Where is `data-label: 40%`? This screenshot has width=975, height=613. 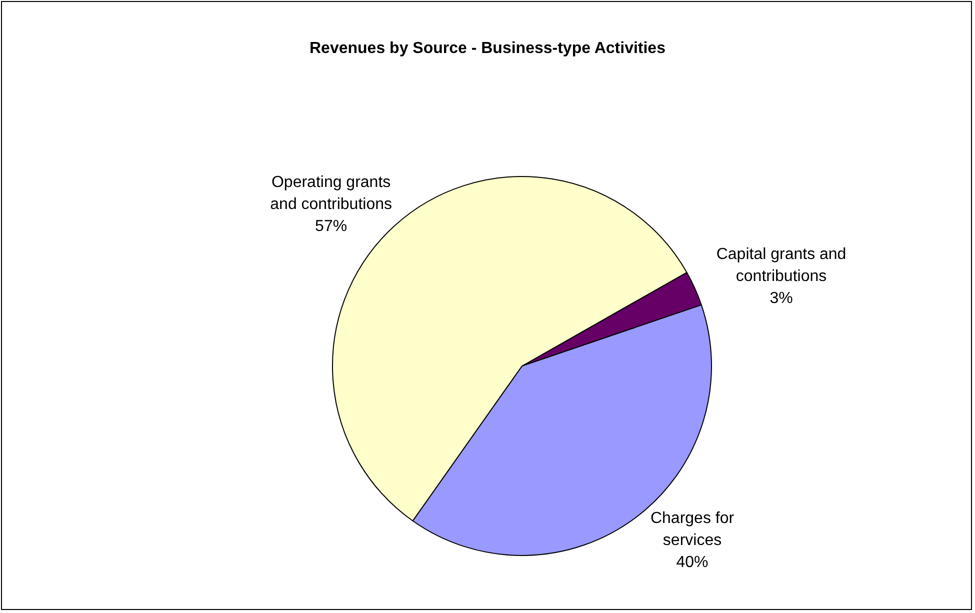 data-label: 40% is located at coordinates (692, 562).